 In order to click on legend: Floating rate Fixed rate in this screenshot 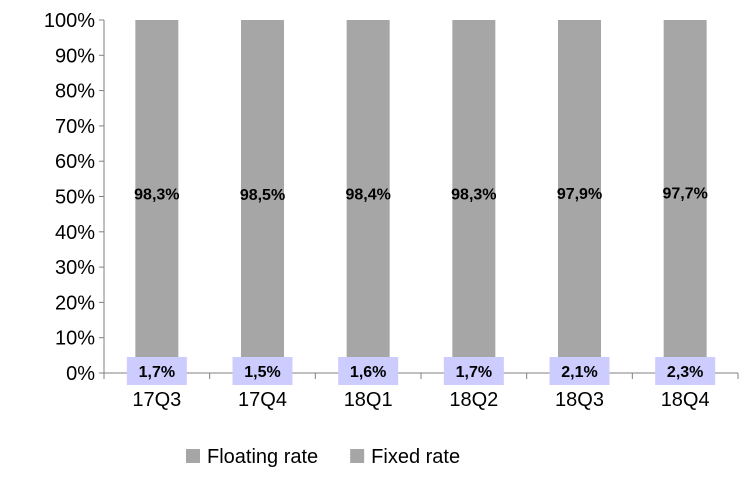, I will do `click(323, 457)`.